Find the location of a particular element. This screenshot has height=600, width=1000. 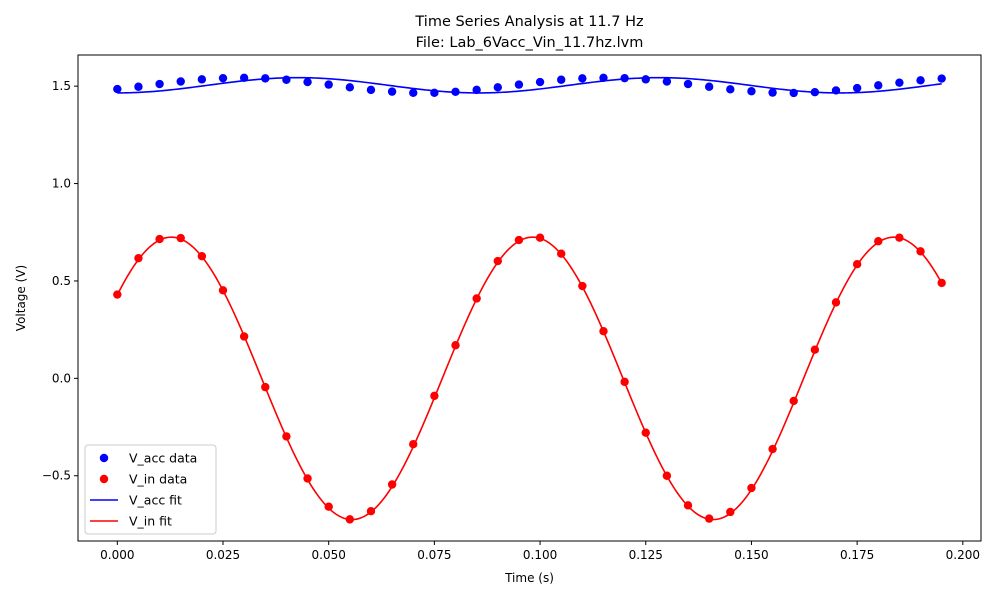

y-tick-label: 0.0 is located at coordinates (61, 378).